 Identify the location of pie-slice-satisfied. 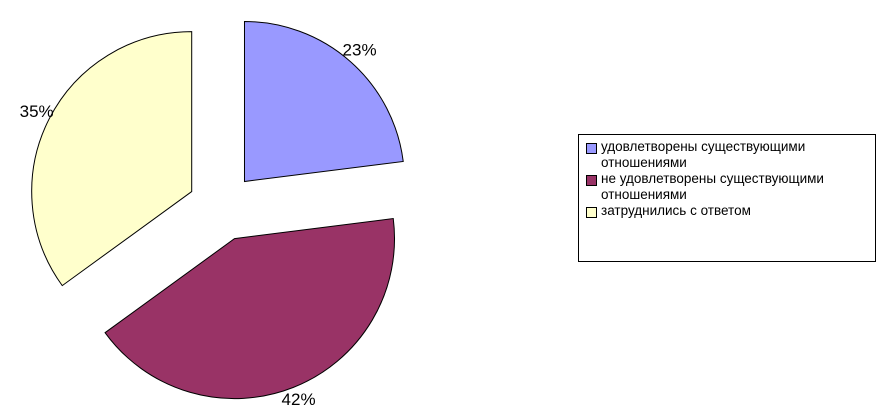
(323, 101).